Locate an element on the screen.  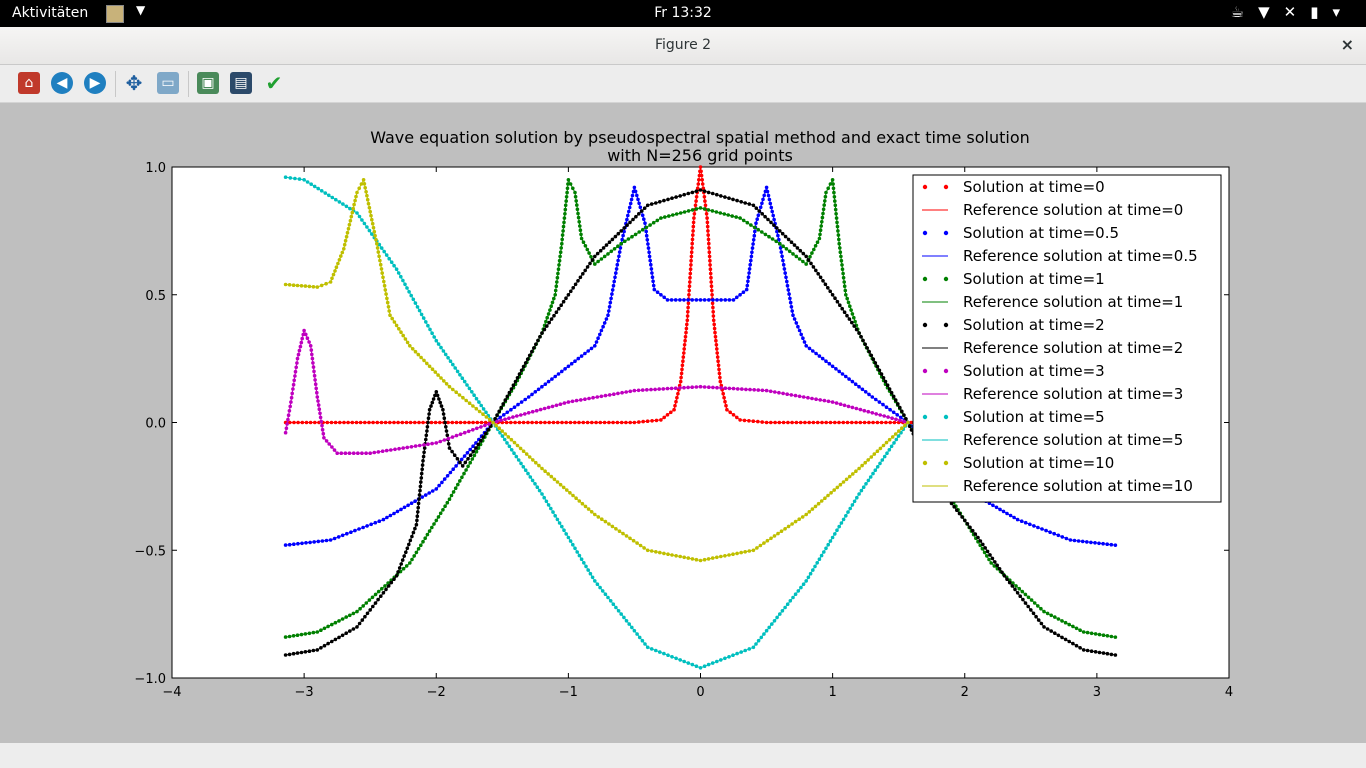
edit-check-icon: ✔ is located at coordinates (274, 83).